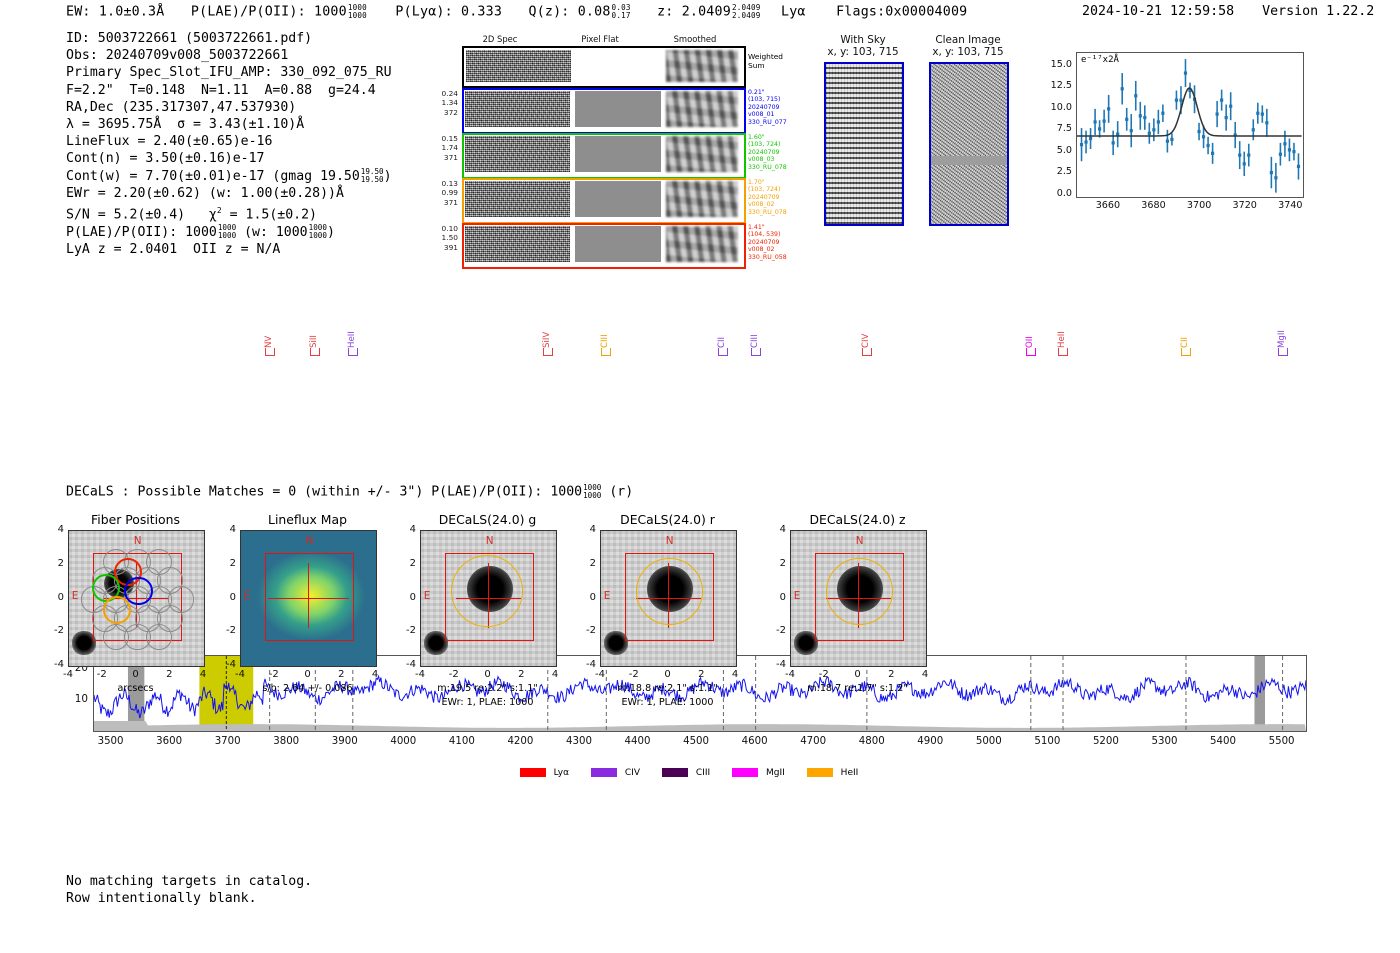 The image size is (1400, 953). I want to click on header-line-id: Lyα, so click(793, 12).